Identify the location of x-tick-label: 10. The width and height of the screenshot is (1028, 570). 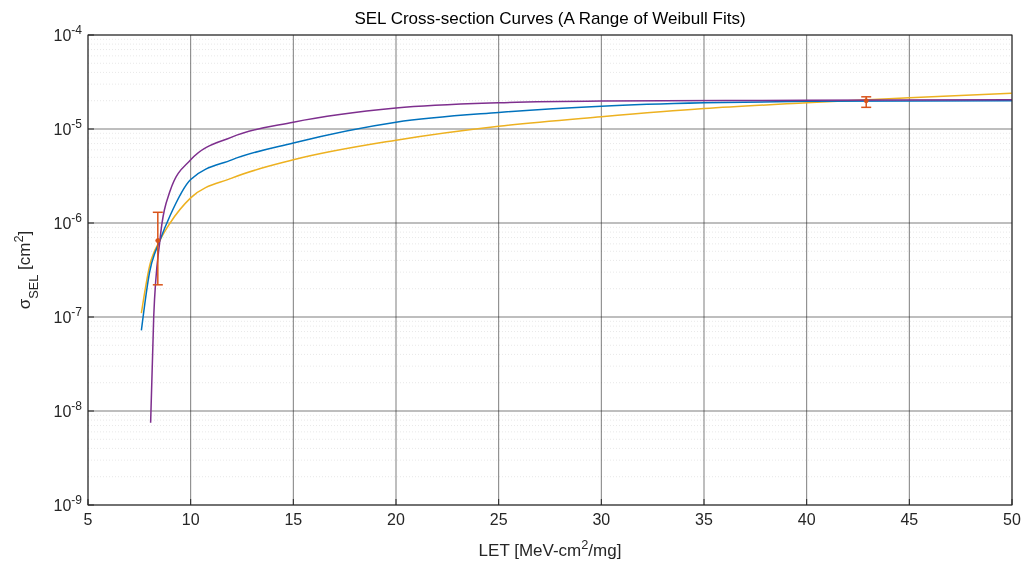
(190, 519).